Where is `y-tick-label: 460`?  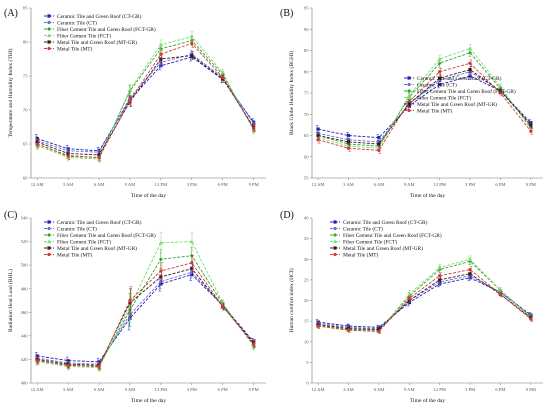
y-tick-label: 460 is located at coordinates (25, 312).